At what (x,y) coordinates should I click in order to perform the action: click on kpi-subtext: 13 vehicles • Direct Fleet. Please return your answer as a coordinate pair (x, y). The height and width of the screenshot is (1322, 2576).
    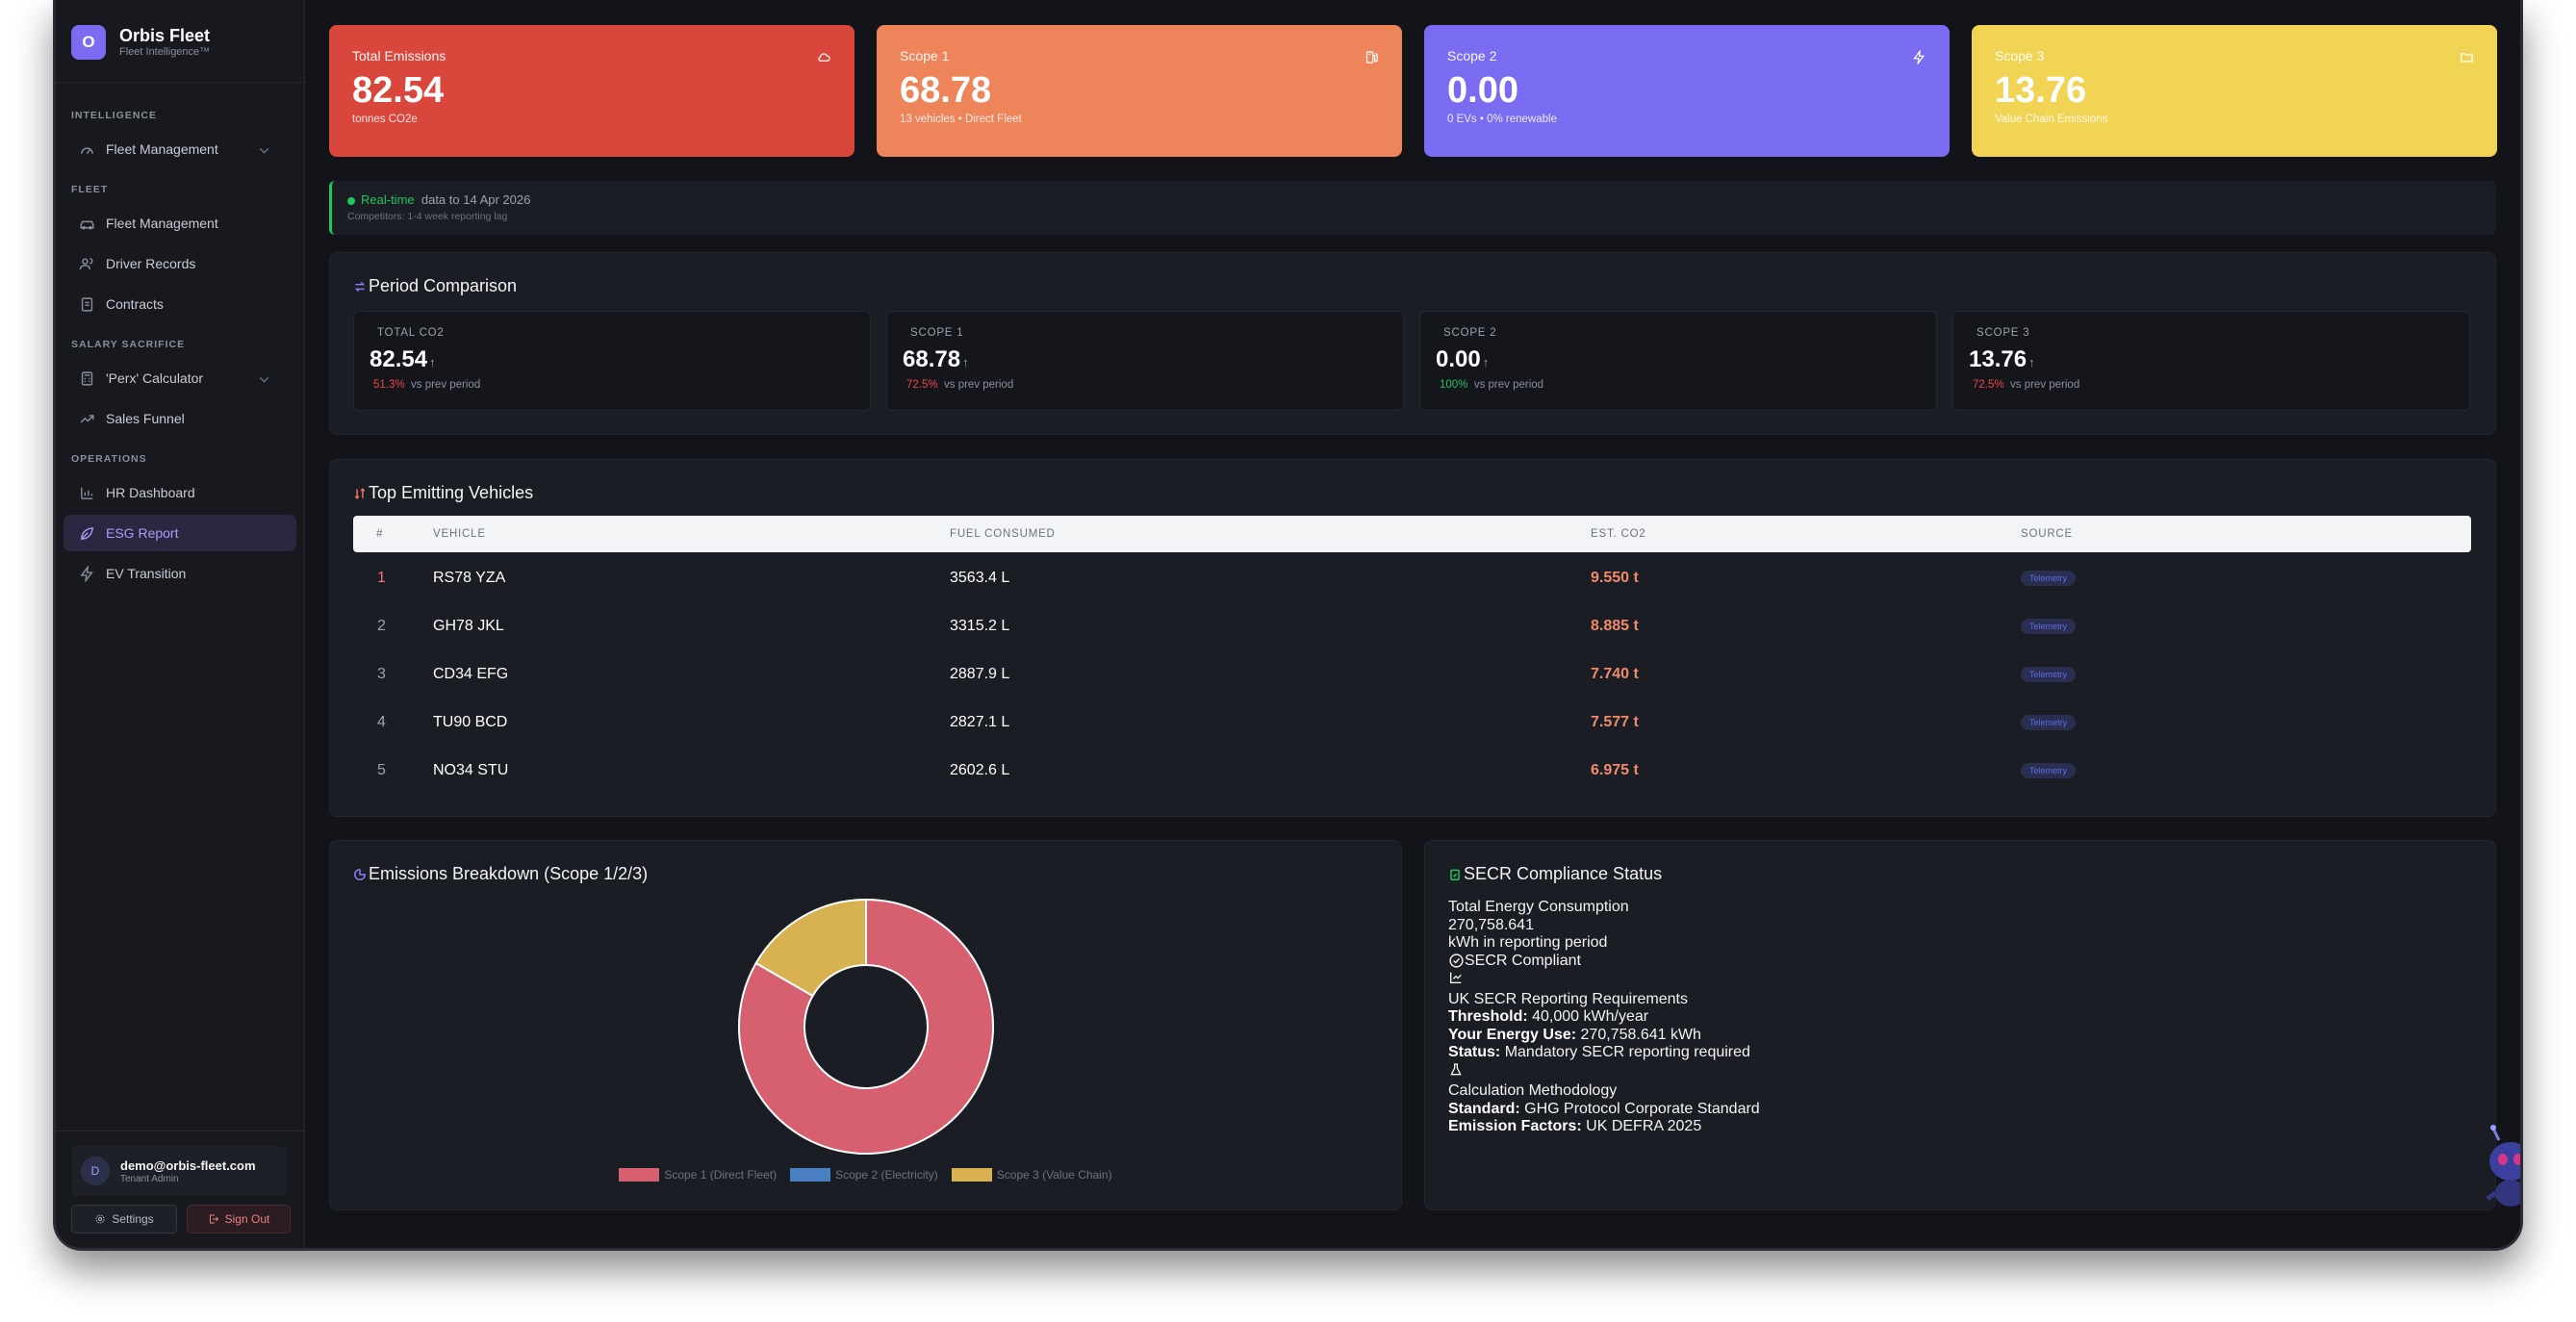
    Looking at the image, I should click on (961, 119).